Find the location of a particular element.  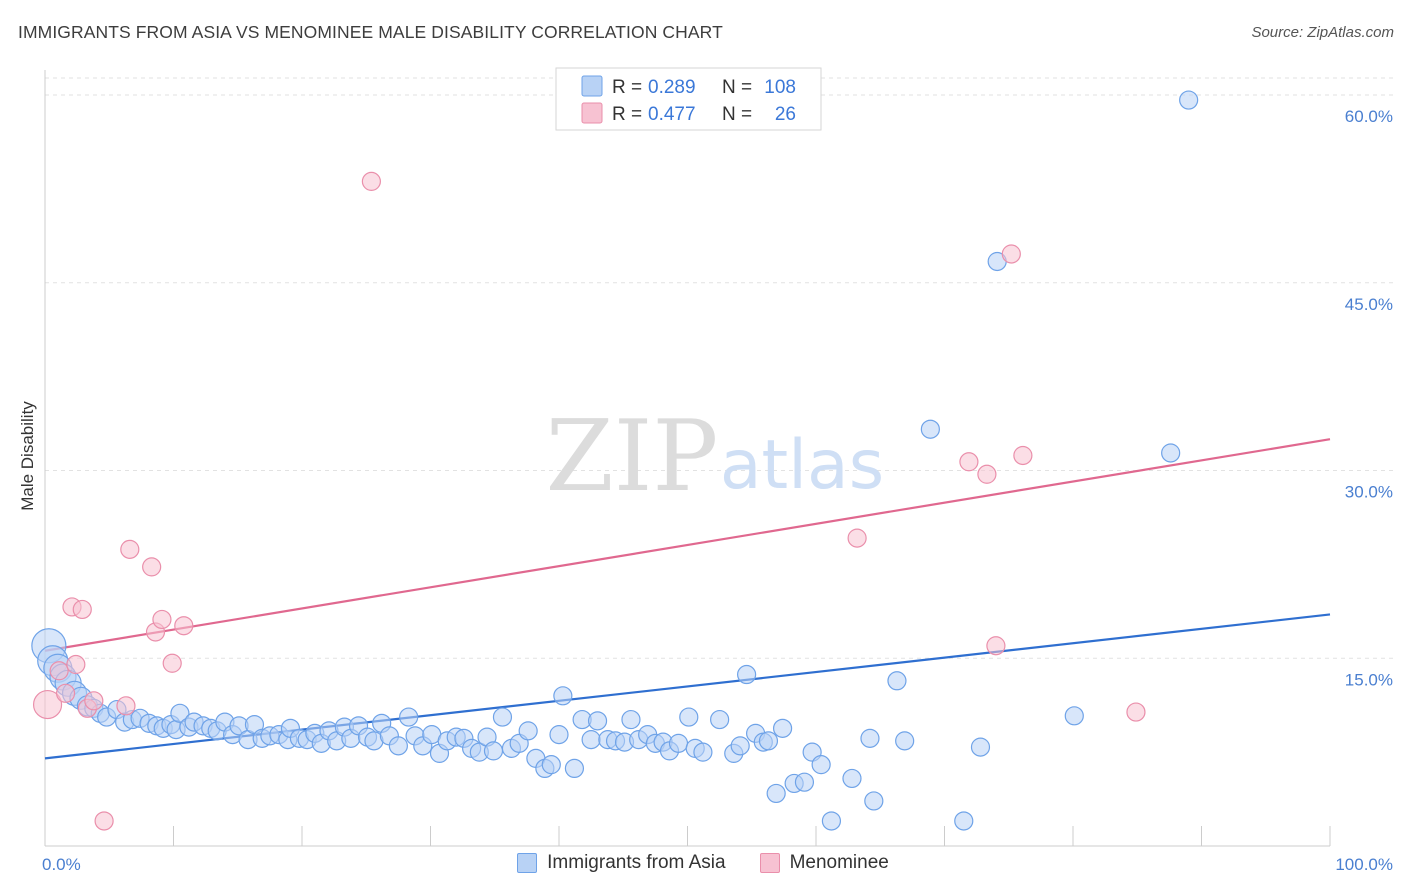

legend-r-label-asia: R = is located at coordinates (627, 87).